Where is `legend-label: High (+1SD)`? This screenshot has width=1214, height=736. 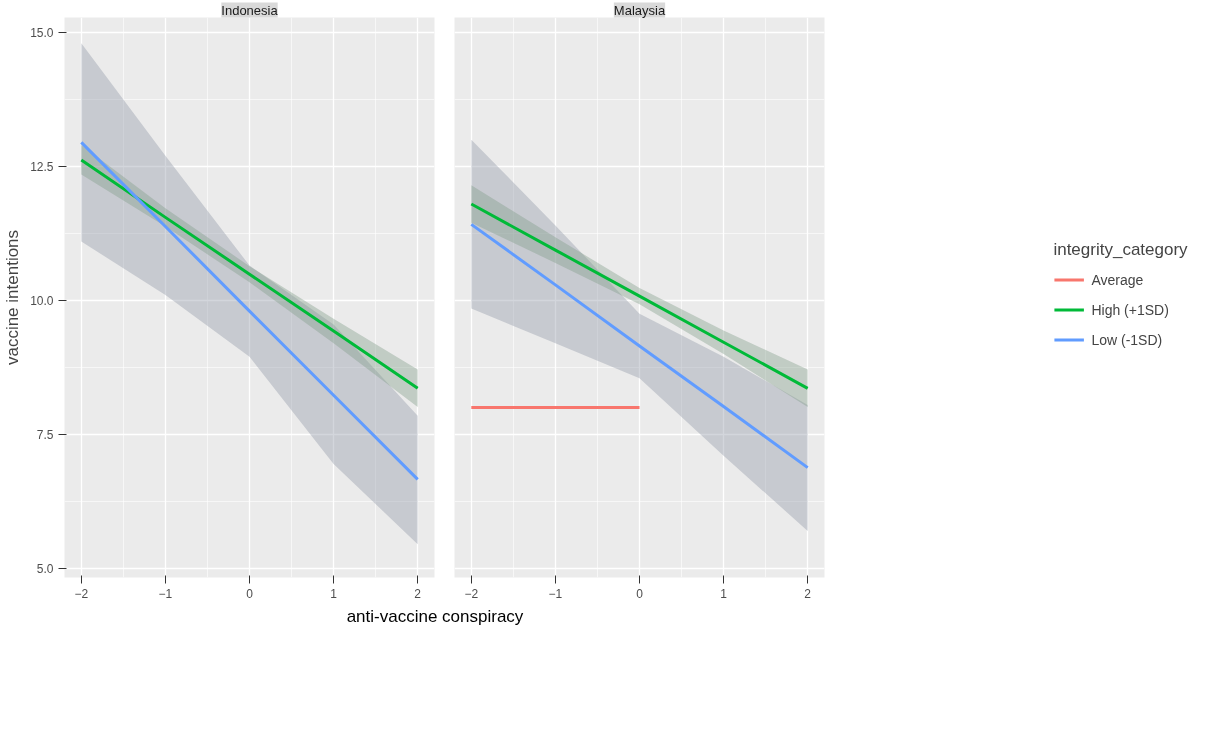
legend-label: High (+1SD) is located at coordinates (1130, 309).